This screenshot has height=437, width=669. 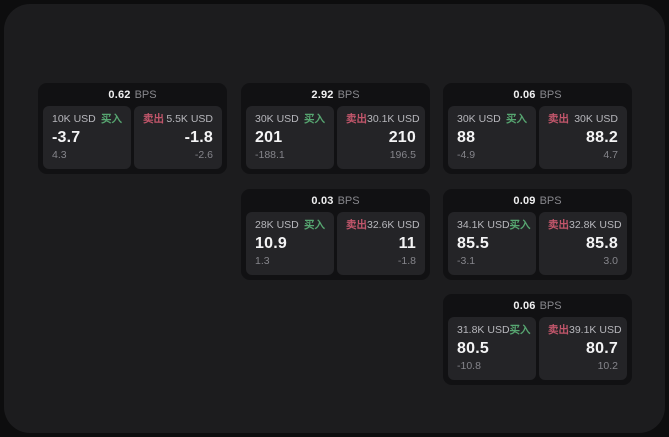 I want to click on buy-change: 1.3, so click(x=262, y=261).